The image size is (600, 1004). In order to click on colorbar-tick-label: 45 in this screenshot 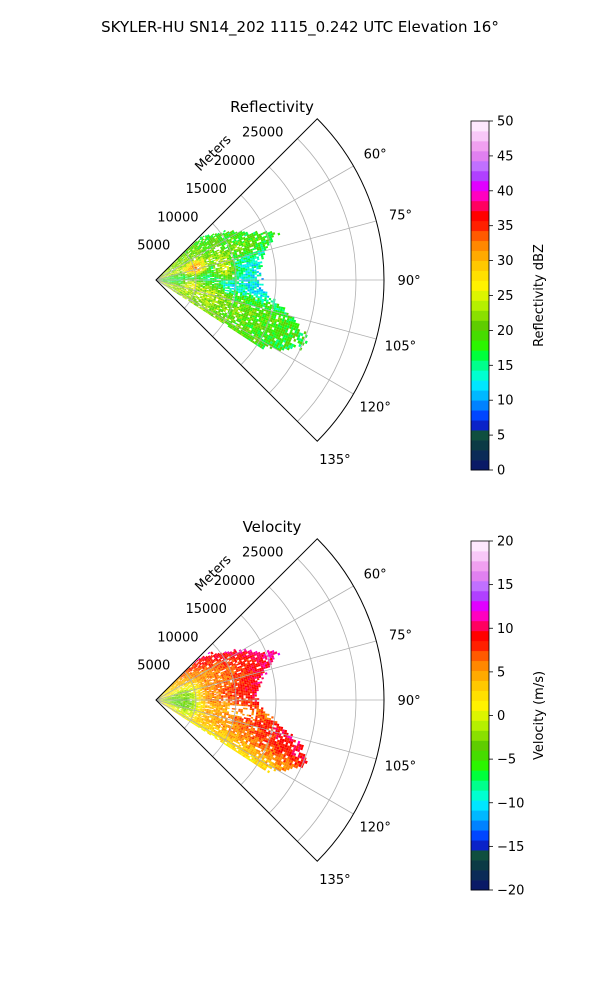, I will do `click(505, 156)`.